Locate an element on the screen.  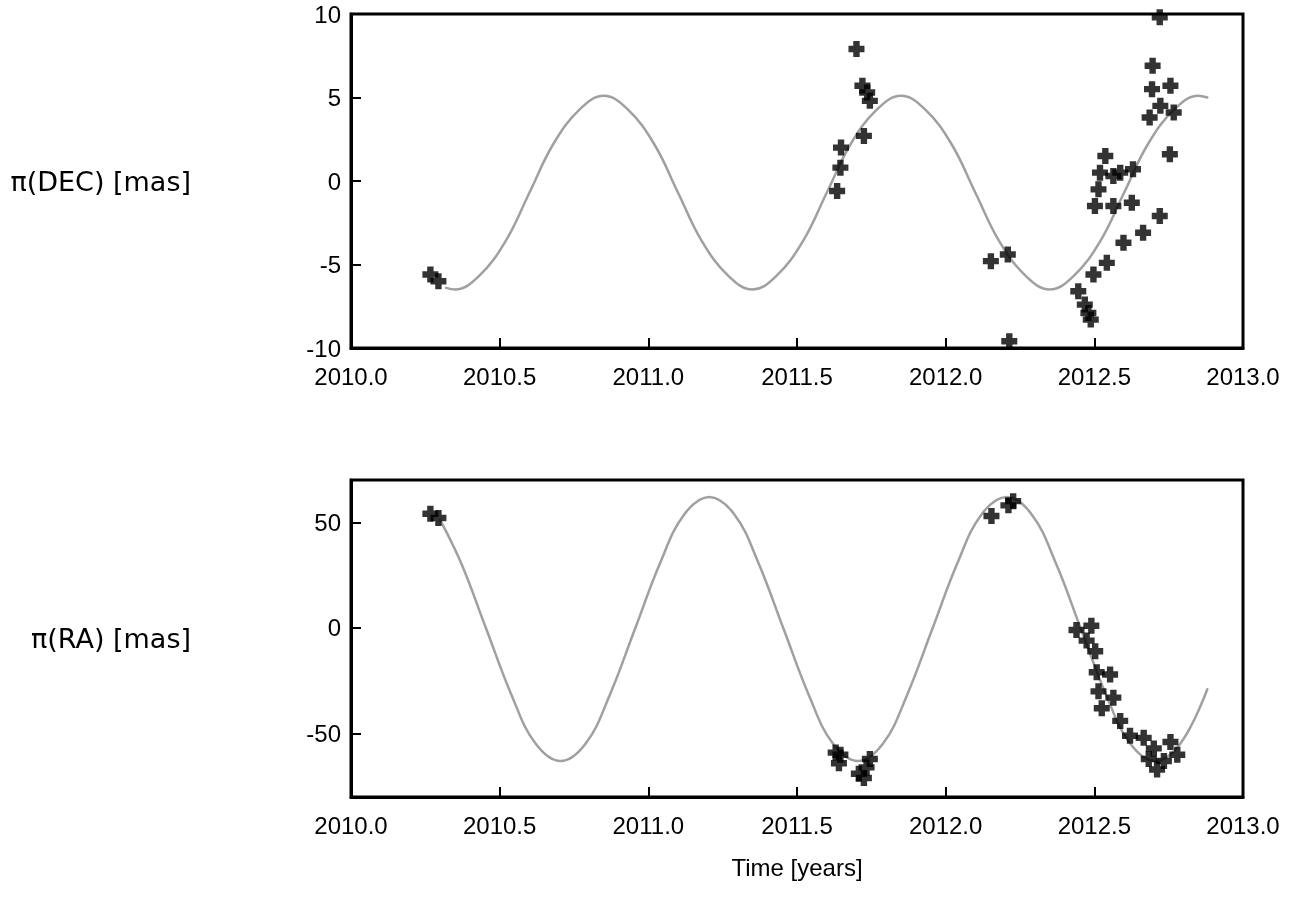
y-axis-title: π(DEC) [mas] is located at coordinates (100, 181).